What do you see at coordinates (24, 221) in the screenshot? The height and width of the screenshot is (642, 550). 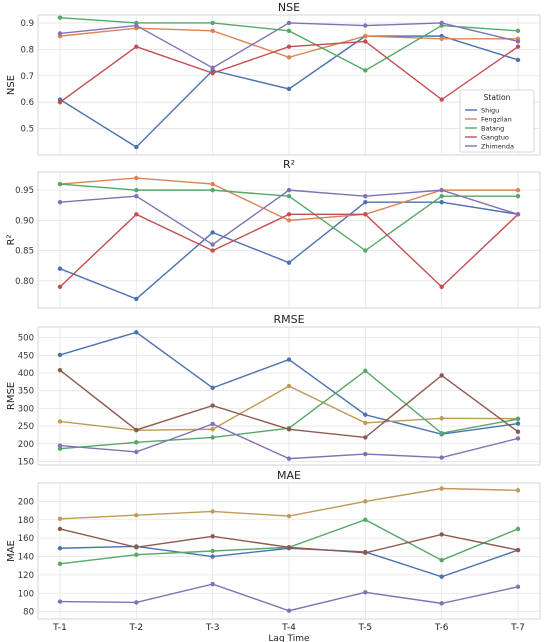 I see `y-tick-label: 0.90` at bounding box center [24, 221].